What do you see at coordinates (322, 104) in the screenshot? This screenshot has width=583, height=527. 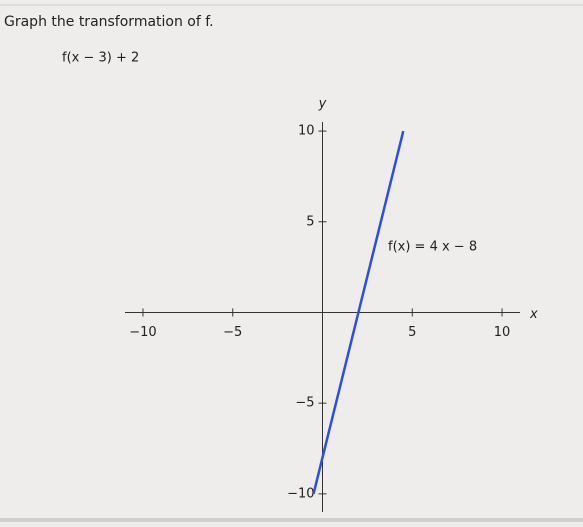 I see `y-axis-label: y` at bounding box center [322, 104].